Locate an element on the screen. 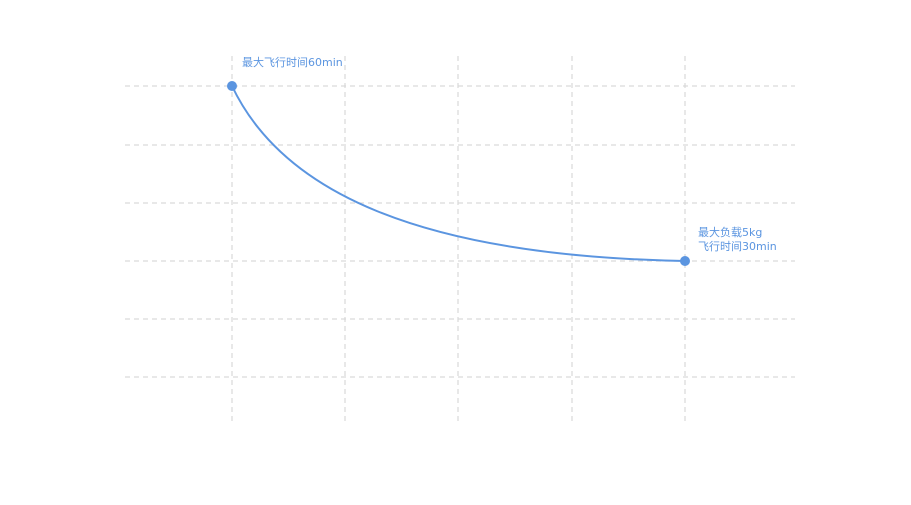  annotation-label-1-line-1: 最大飞行时间60min is located at coordinates (292, 62).